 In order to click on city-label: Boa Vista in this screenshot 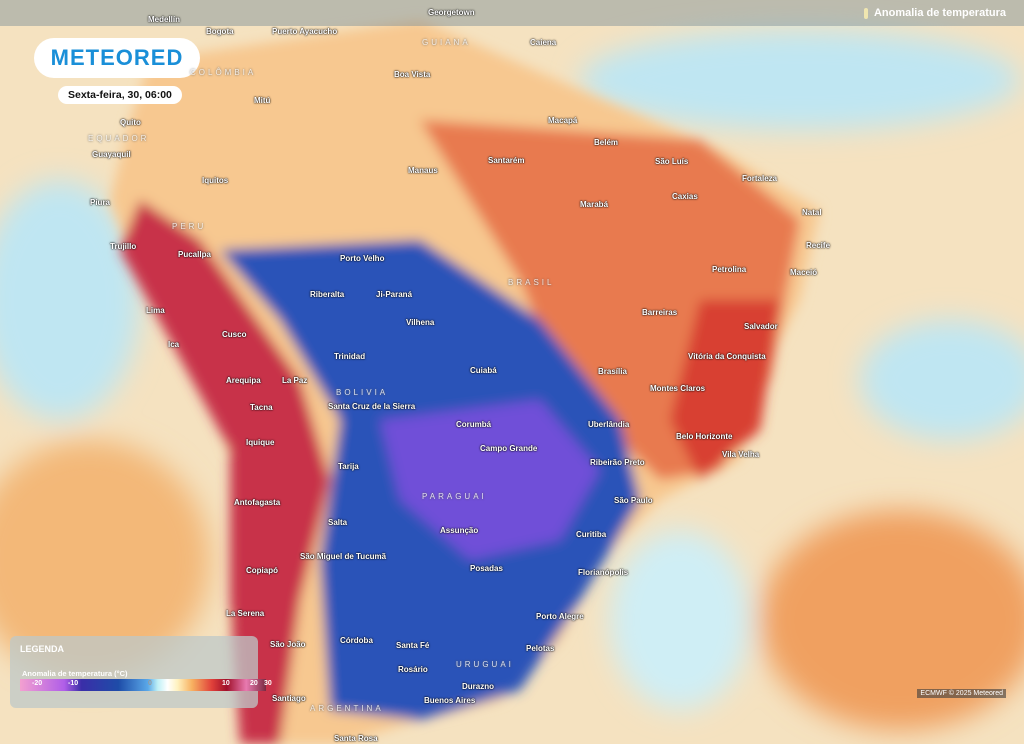, I will do `click(412, 74)`.